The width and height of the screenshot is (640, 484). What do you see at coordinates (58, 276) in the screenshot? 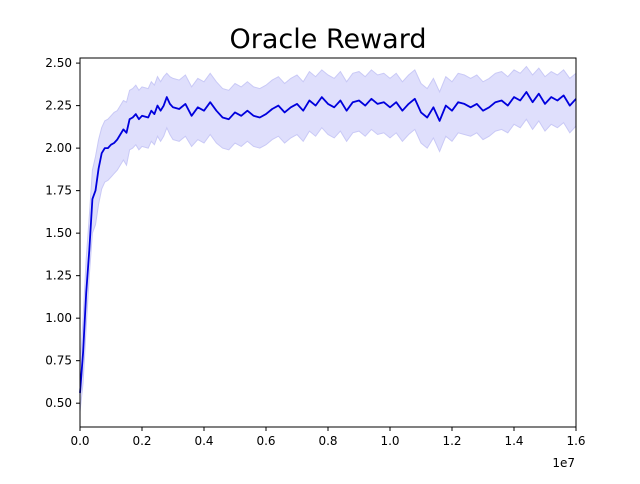
I see `y-tick-label: 1.25` at bounding box center [58, 276].